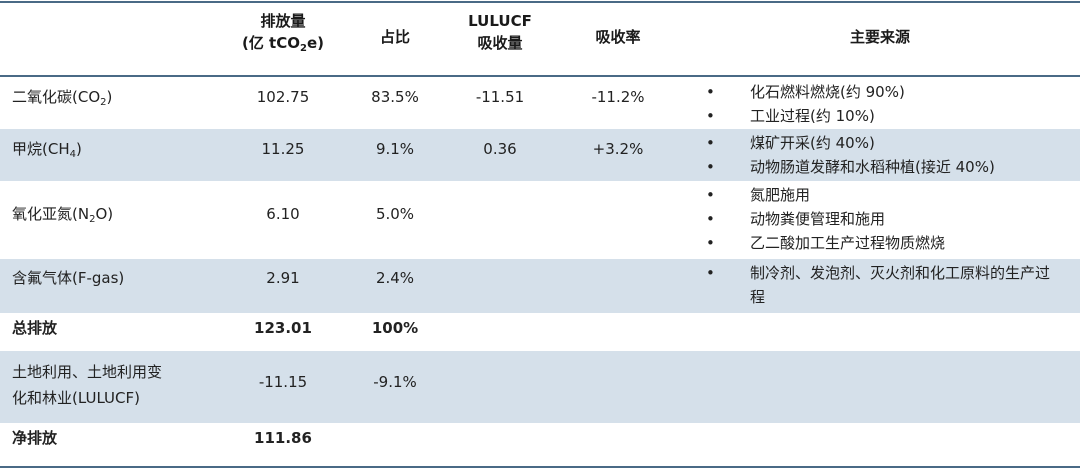  I want to click on row-sources: • 化石燃料燃烧(约 90%) • 工业过程(约 10%), so click(880, 104).